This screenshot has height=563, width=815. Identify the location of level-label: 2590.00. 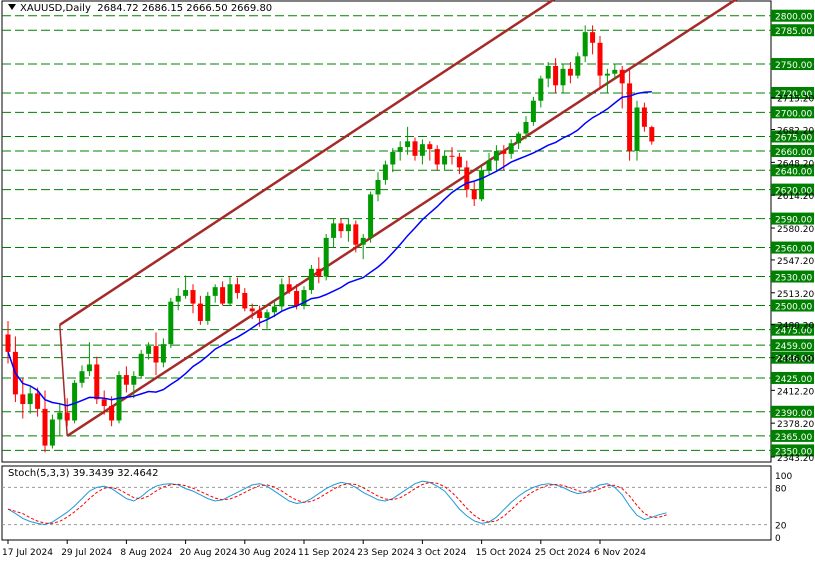
(793, 221).